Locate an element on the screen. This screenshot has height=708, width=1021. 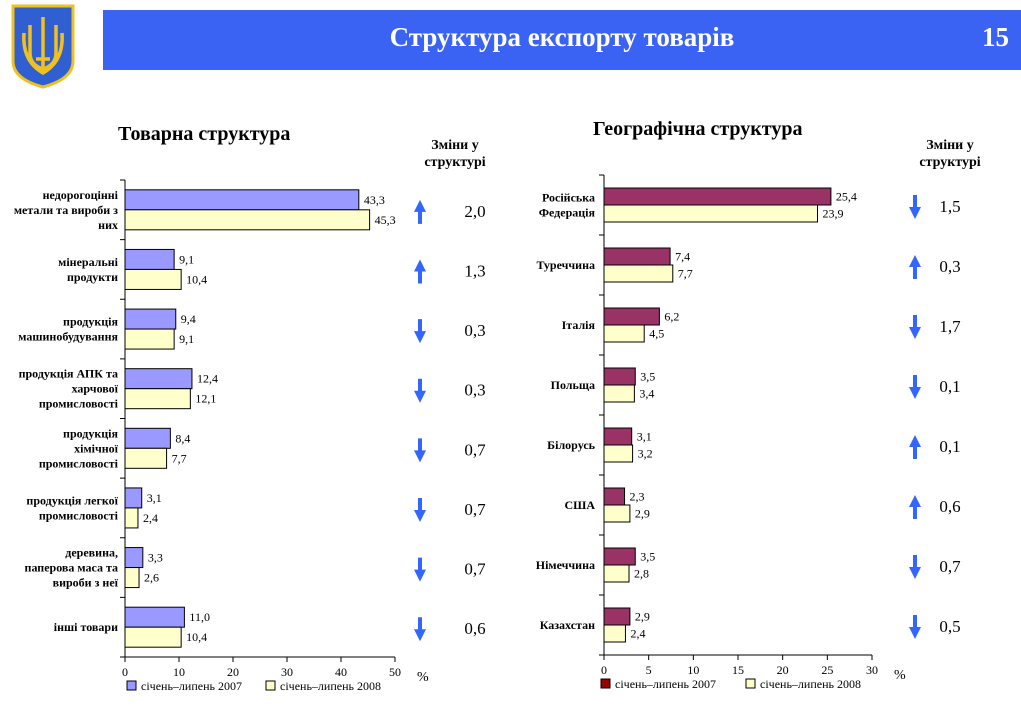
category-label: Німеччина is located at coordinates (565, 565).